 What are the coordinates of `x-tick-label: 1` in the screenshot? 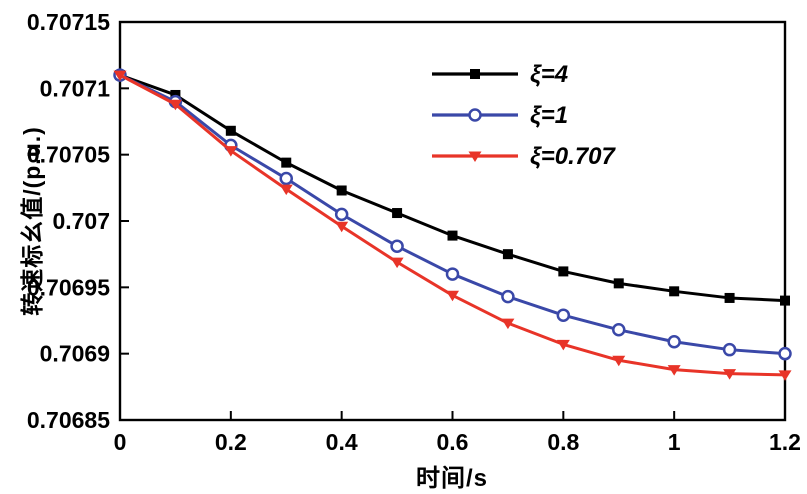 It's located at (674, 442).